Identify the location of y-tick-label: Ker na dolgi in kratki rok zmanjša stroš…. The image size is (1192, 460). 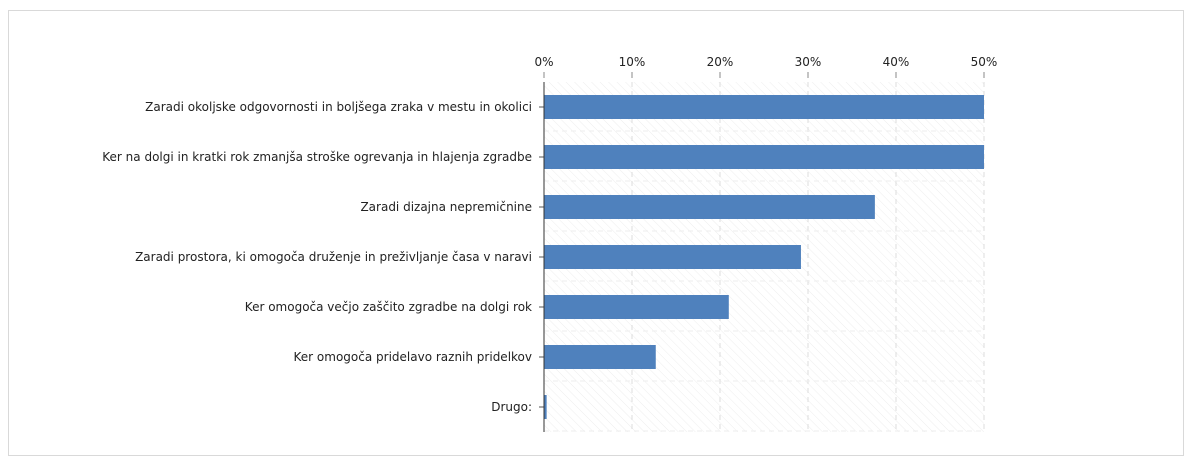
(317, 157).